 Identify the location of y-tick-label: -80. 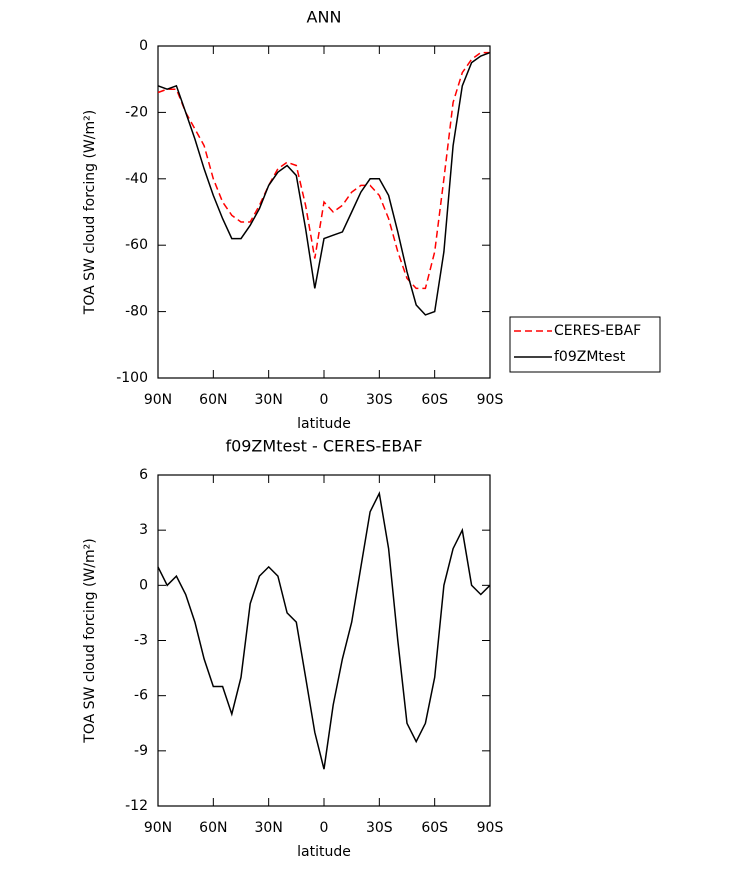
(136, 312).